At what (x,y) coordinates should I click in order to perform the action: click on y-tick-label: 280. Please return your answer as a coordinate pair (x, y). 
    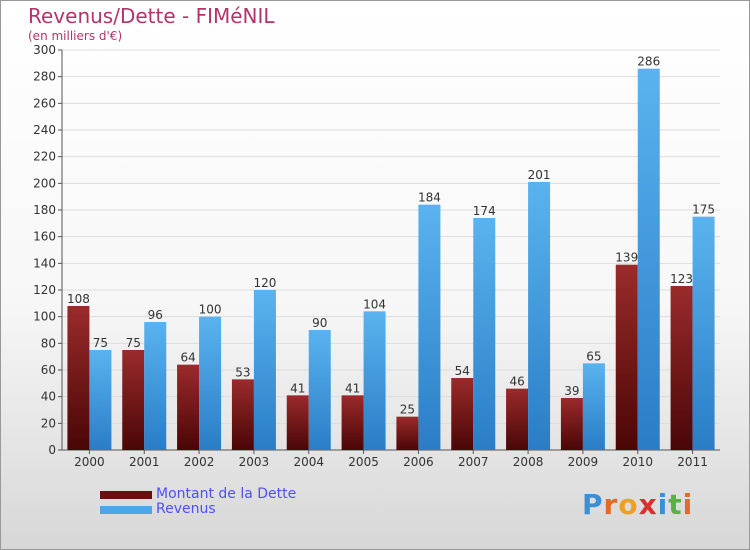
    Looking at the image, I should click on (44, 77).